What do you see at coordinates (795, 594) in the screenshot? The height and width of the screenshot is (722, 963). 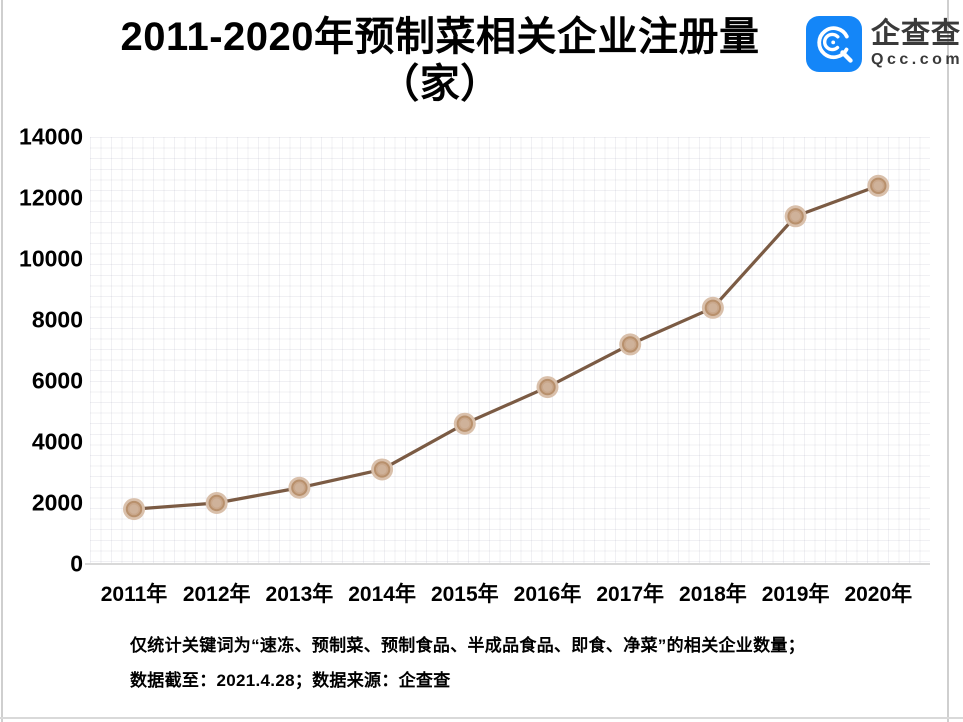 I see `x-axis-tick-label: 2019年` at bounding box center [795, 594].